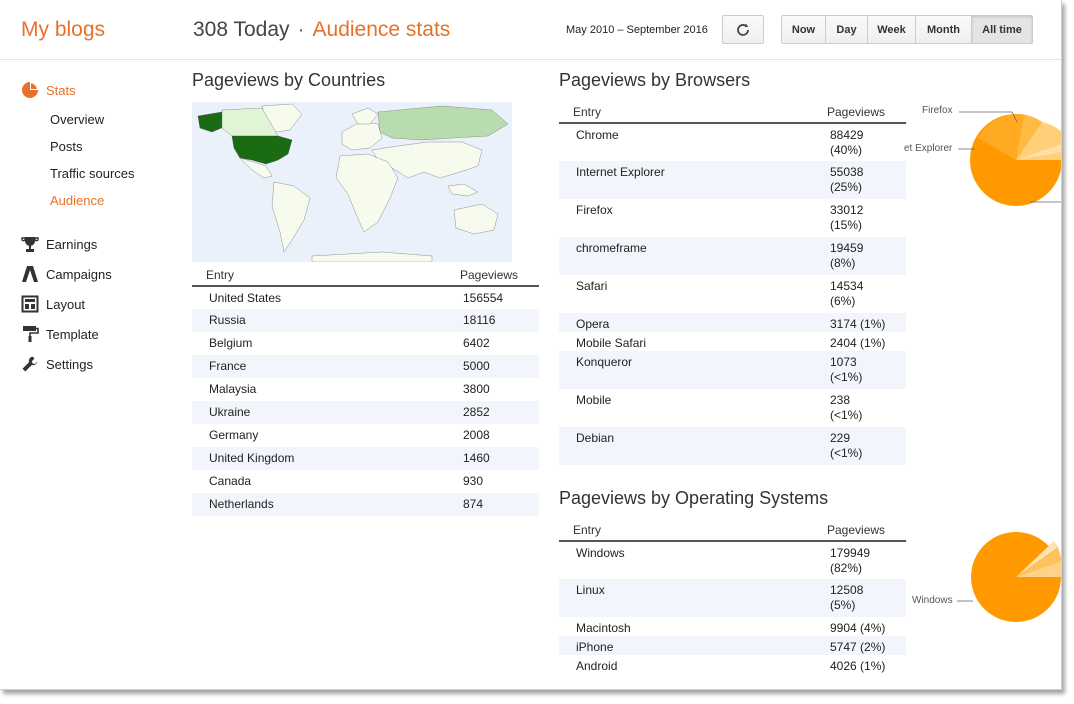  What do you see at coordinates (483, 298) in the screenshot?
I see `pageviews-value: 156554` at bounding box center [483, 298].